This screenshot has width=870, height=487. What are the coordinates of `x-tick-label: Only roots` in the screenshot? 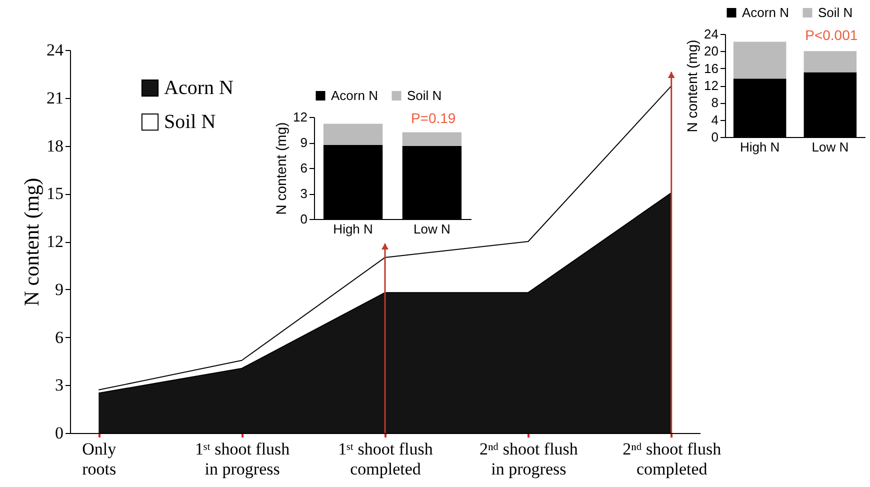 It's located at (99, 459).